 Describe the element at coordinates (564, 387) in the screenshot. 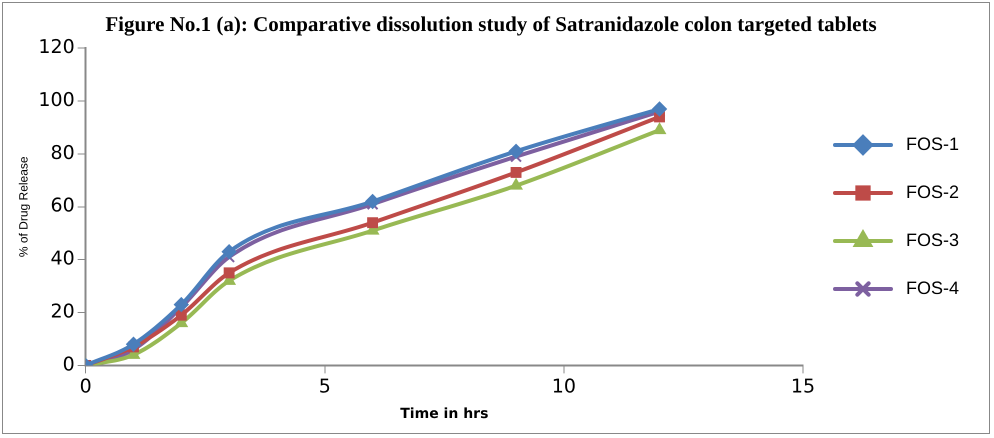

I see `x-tick-label: 10` at that location.